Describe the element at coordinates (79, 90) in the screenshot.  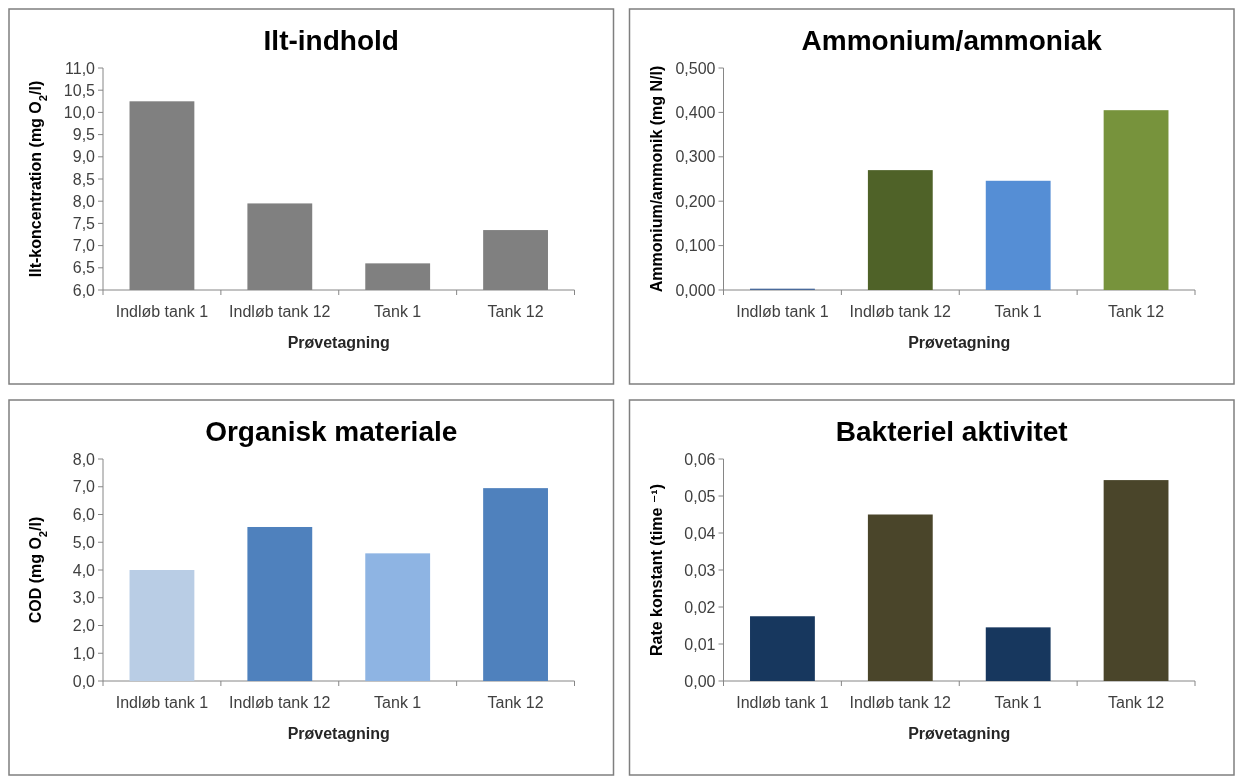
I see `y-tick-label: 10,5` at that location.